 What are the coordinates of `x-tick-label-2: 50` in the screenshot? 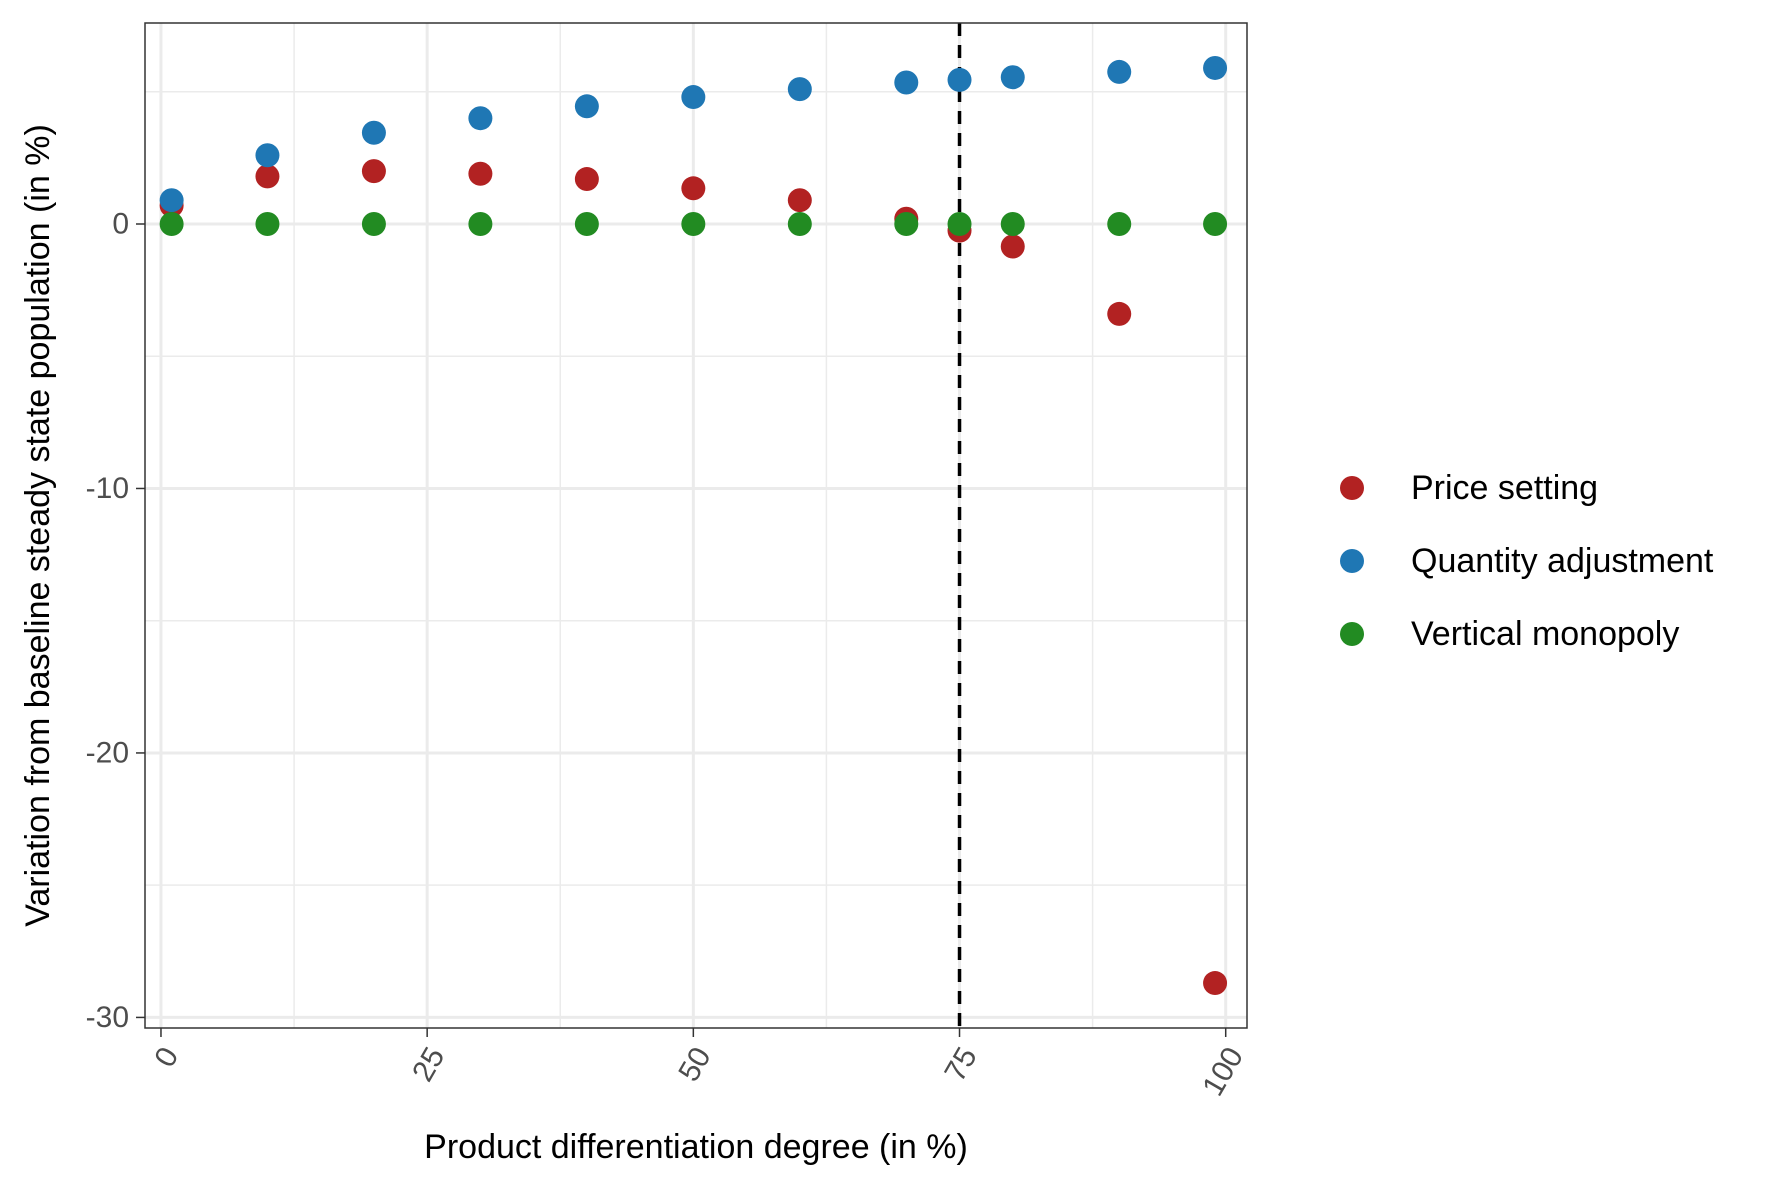 It's located at (694, 1064).